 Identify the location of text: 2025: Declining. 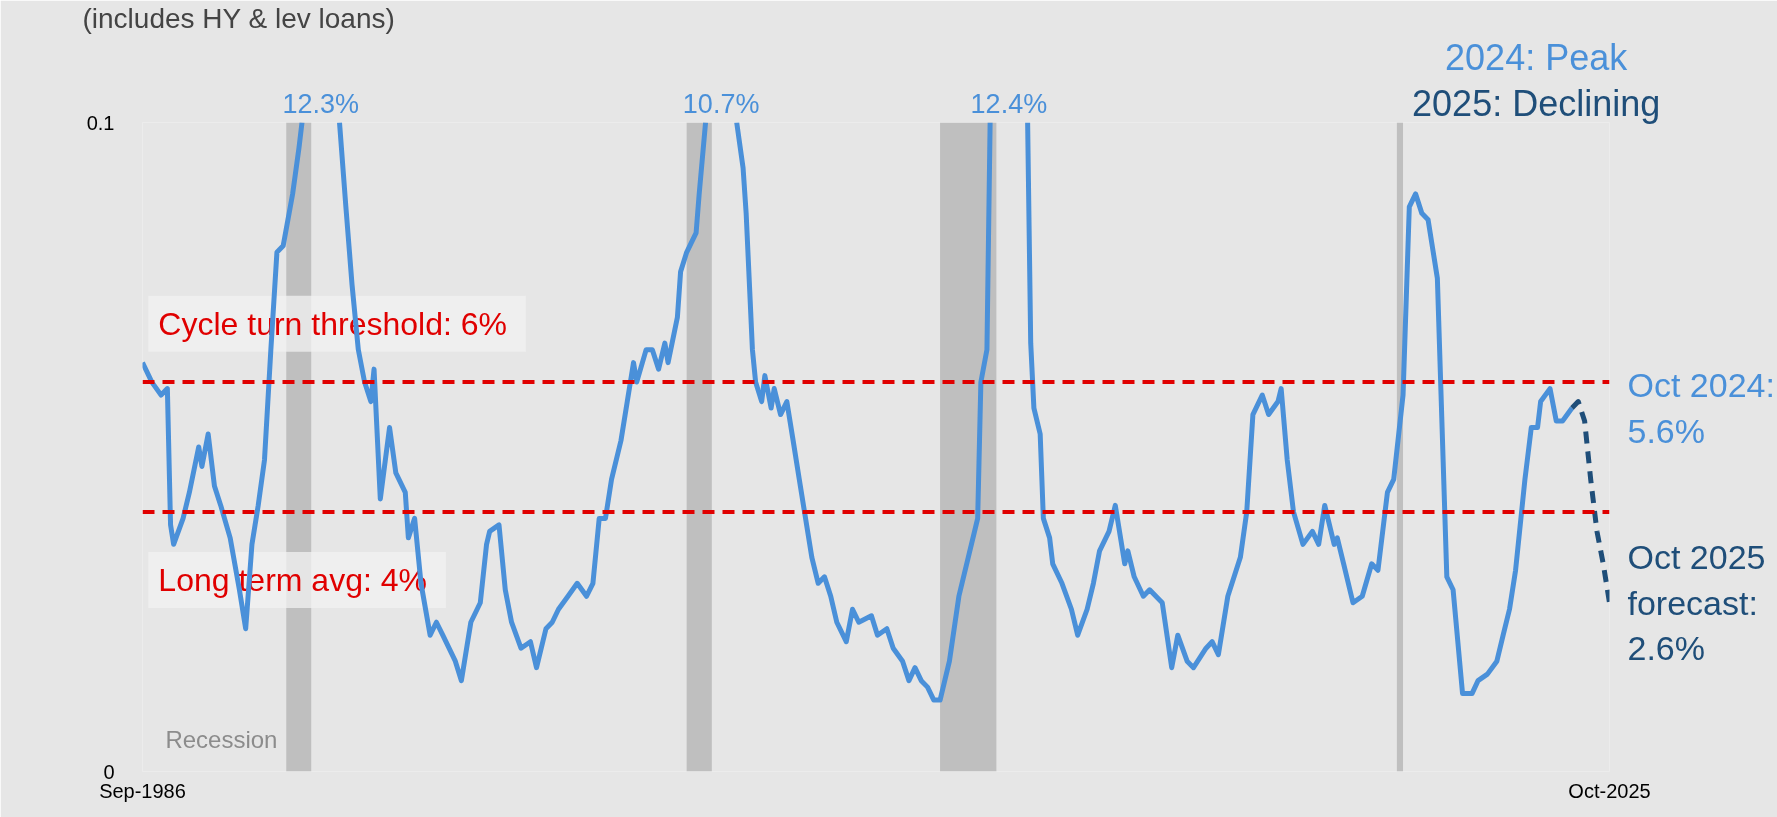
(1536, 103).